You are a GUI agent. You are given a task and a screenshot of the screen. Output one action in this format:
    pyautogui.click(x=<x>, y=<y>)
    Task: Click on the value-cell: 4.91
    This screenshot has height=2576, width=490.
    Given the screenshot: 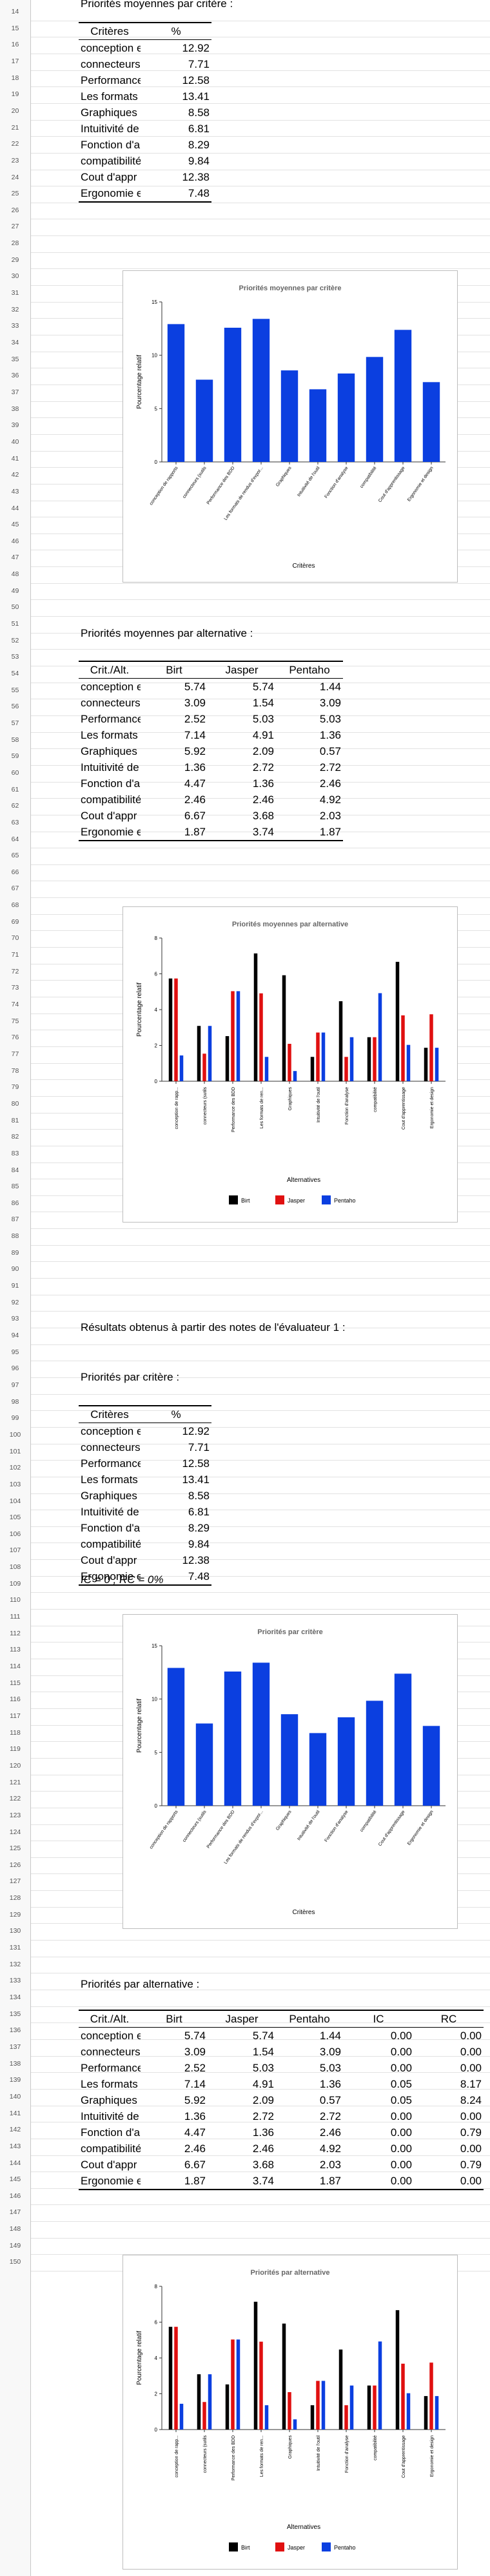 What is the action you would take?
    pyautogui.click(x=263, y=735)
    